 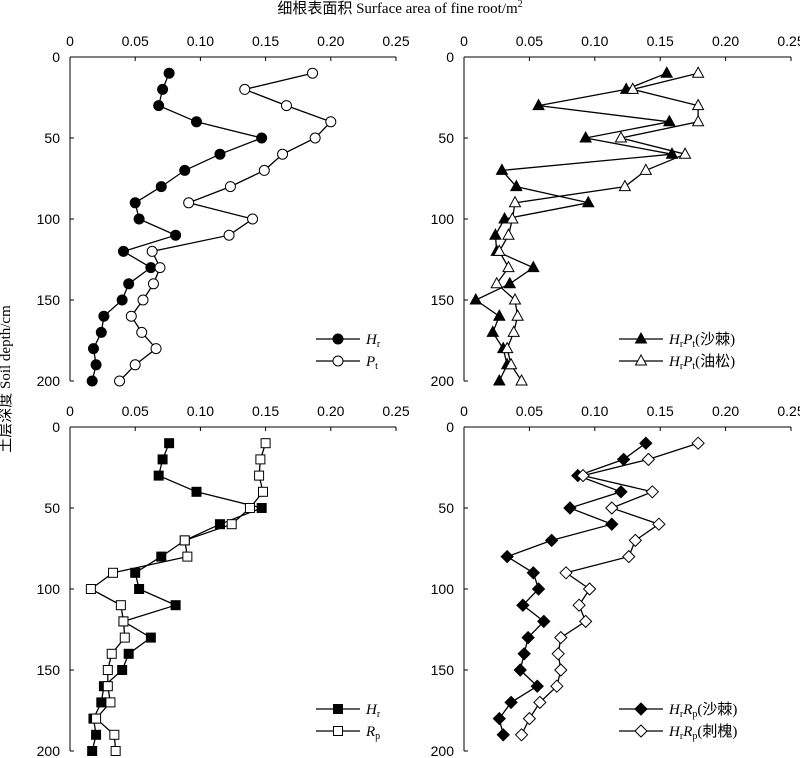 What do you see at coordinates (701, 340) in the screenshot?
I see `legend-label: HrPt(沙棘)` at bounding box center [701, 340].